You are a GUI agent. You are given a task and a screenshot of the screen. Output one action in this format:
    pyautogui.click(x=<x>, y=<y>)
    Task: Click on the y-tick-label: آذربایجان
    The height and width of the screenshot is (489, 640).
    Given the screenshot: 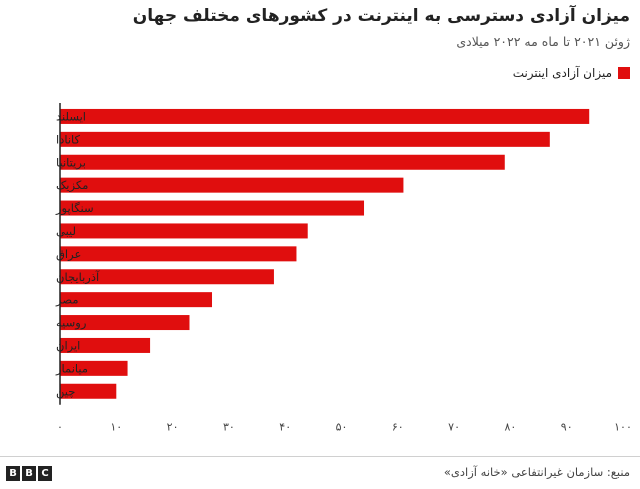 What is the action you would take?
    pyautogui.click(x=78, y=277)
    